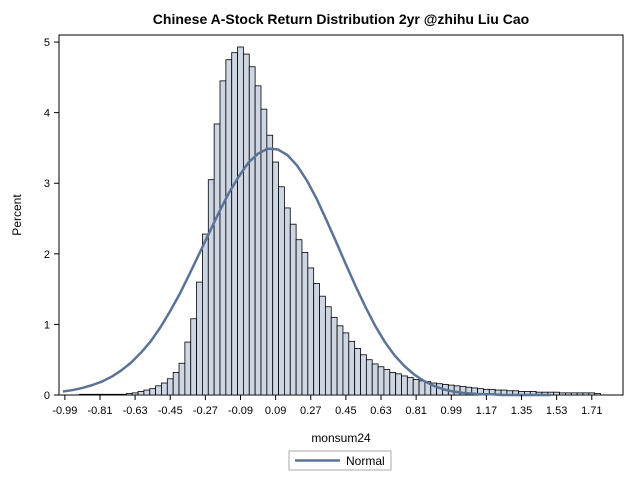 The height and width of the screenshot is (480, 640). What do you see at coordinates (345, 411) in the screenshot?
I see `x-tick-label: 0.45` at bounding box center [345, 411].